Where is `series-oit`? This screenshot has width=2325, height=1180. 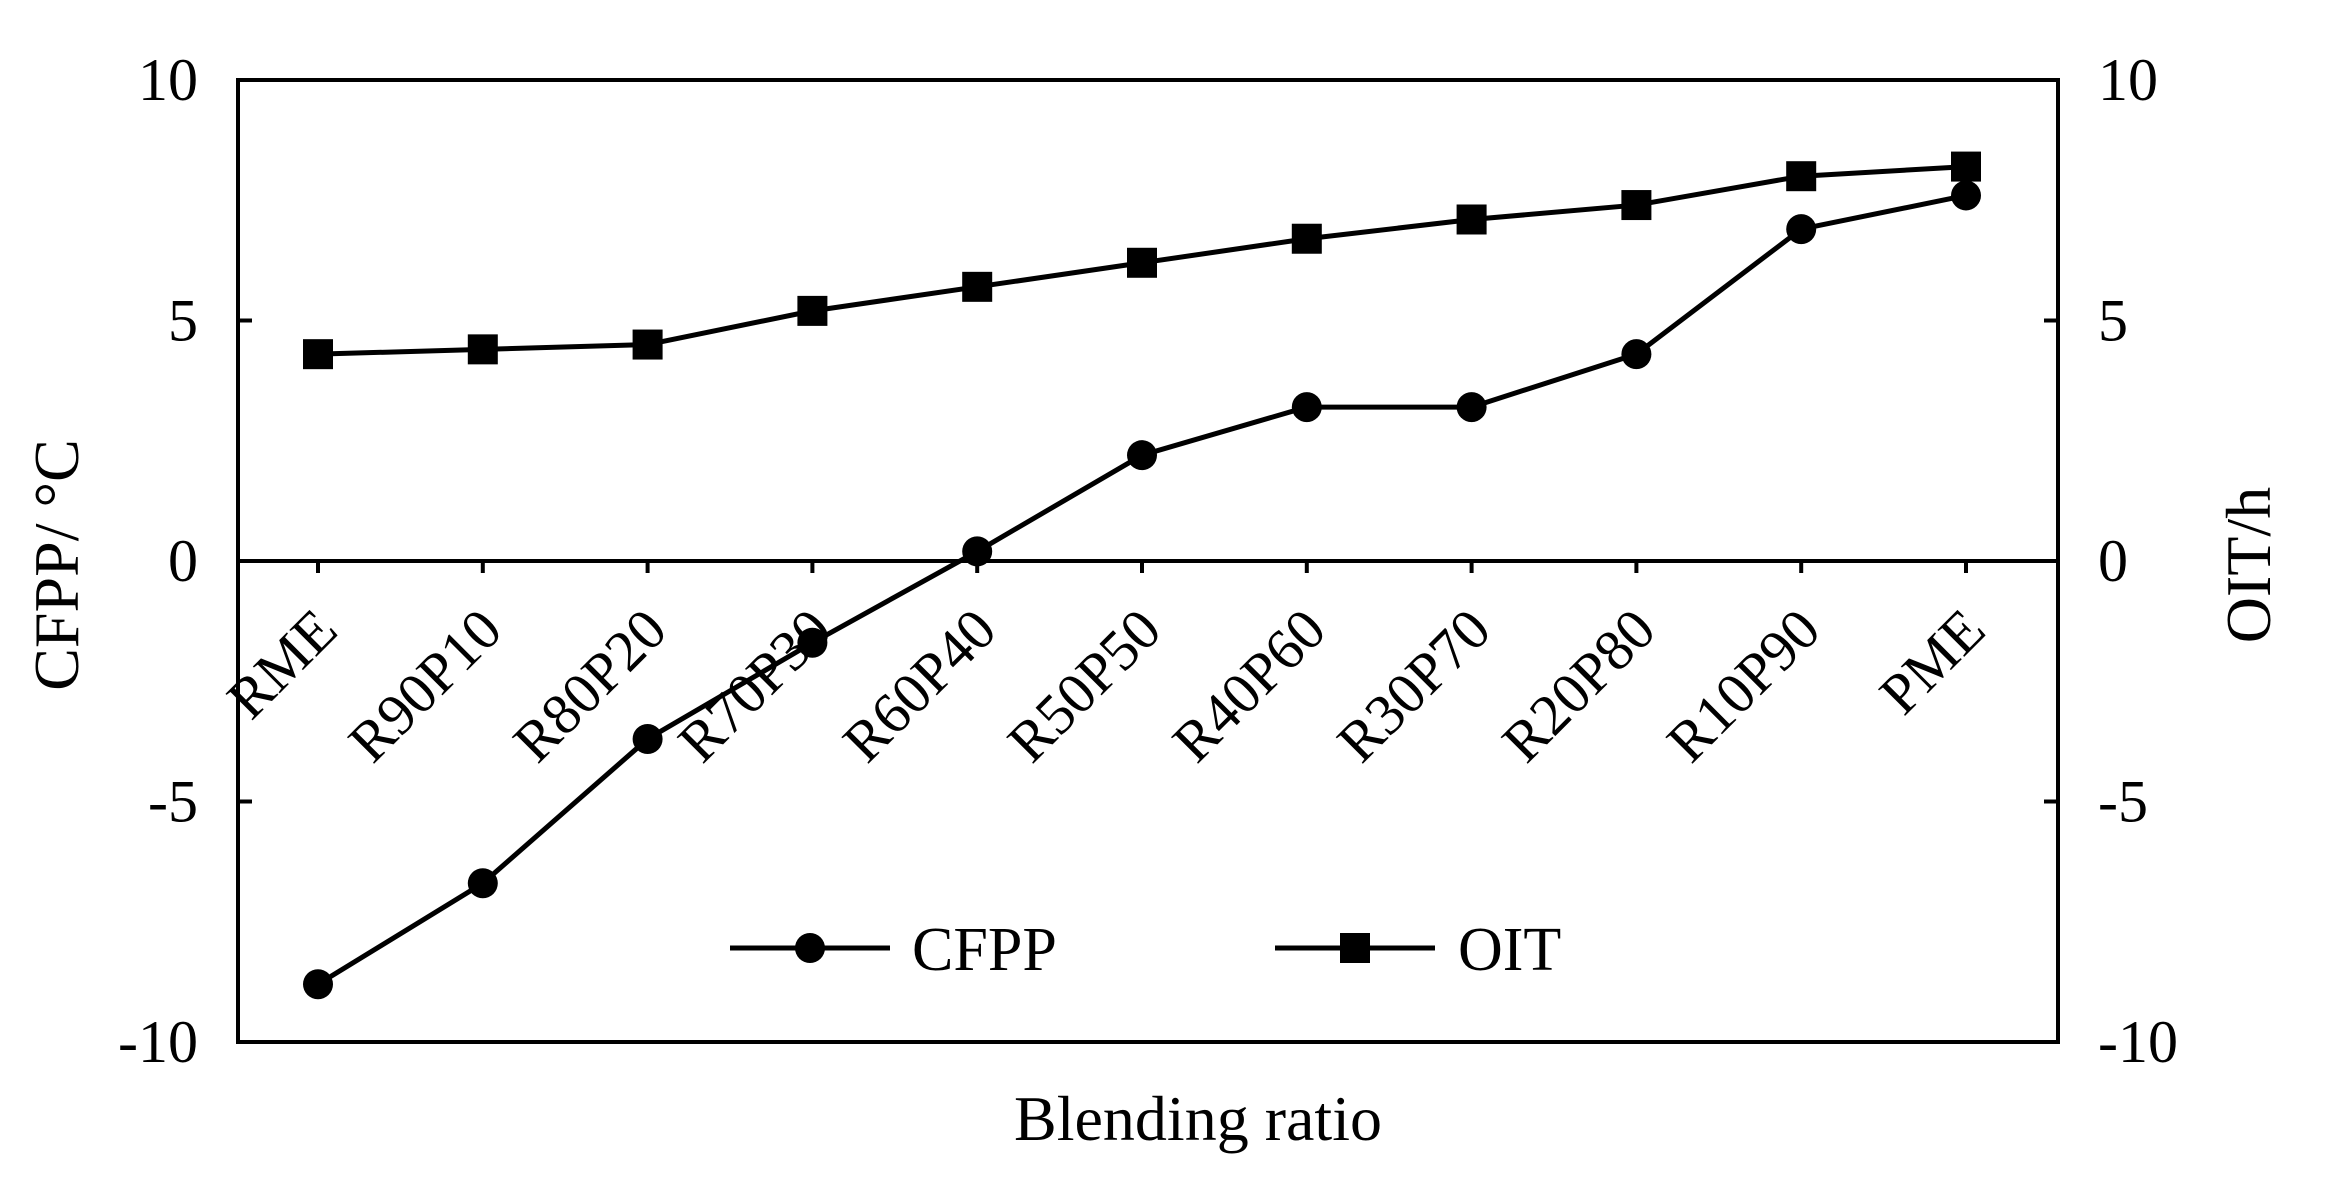 series-oit is located at coordinates (1142, 260).